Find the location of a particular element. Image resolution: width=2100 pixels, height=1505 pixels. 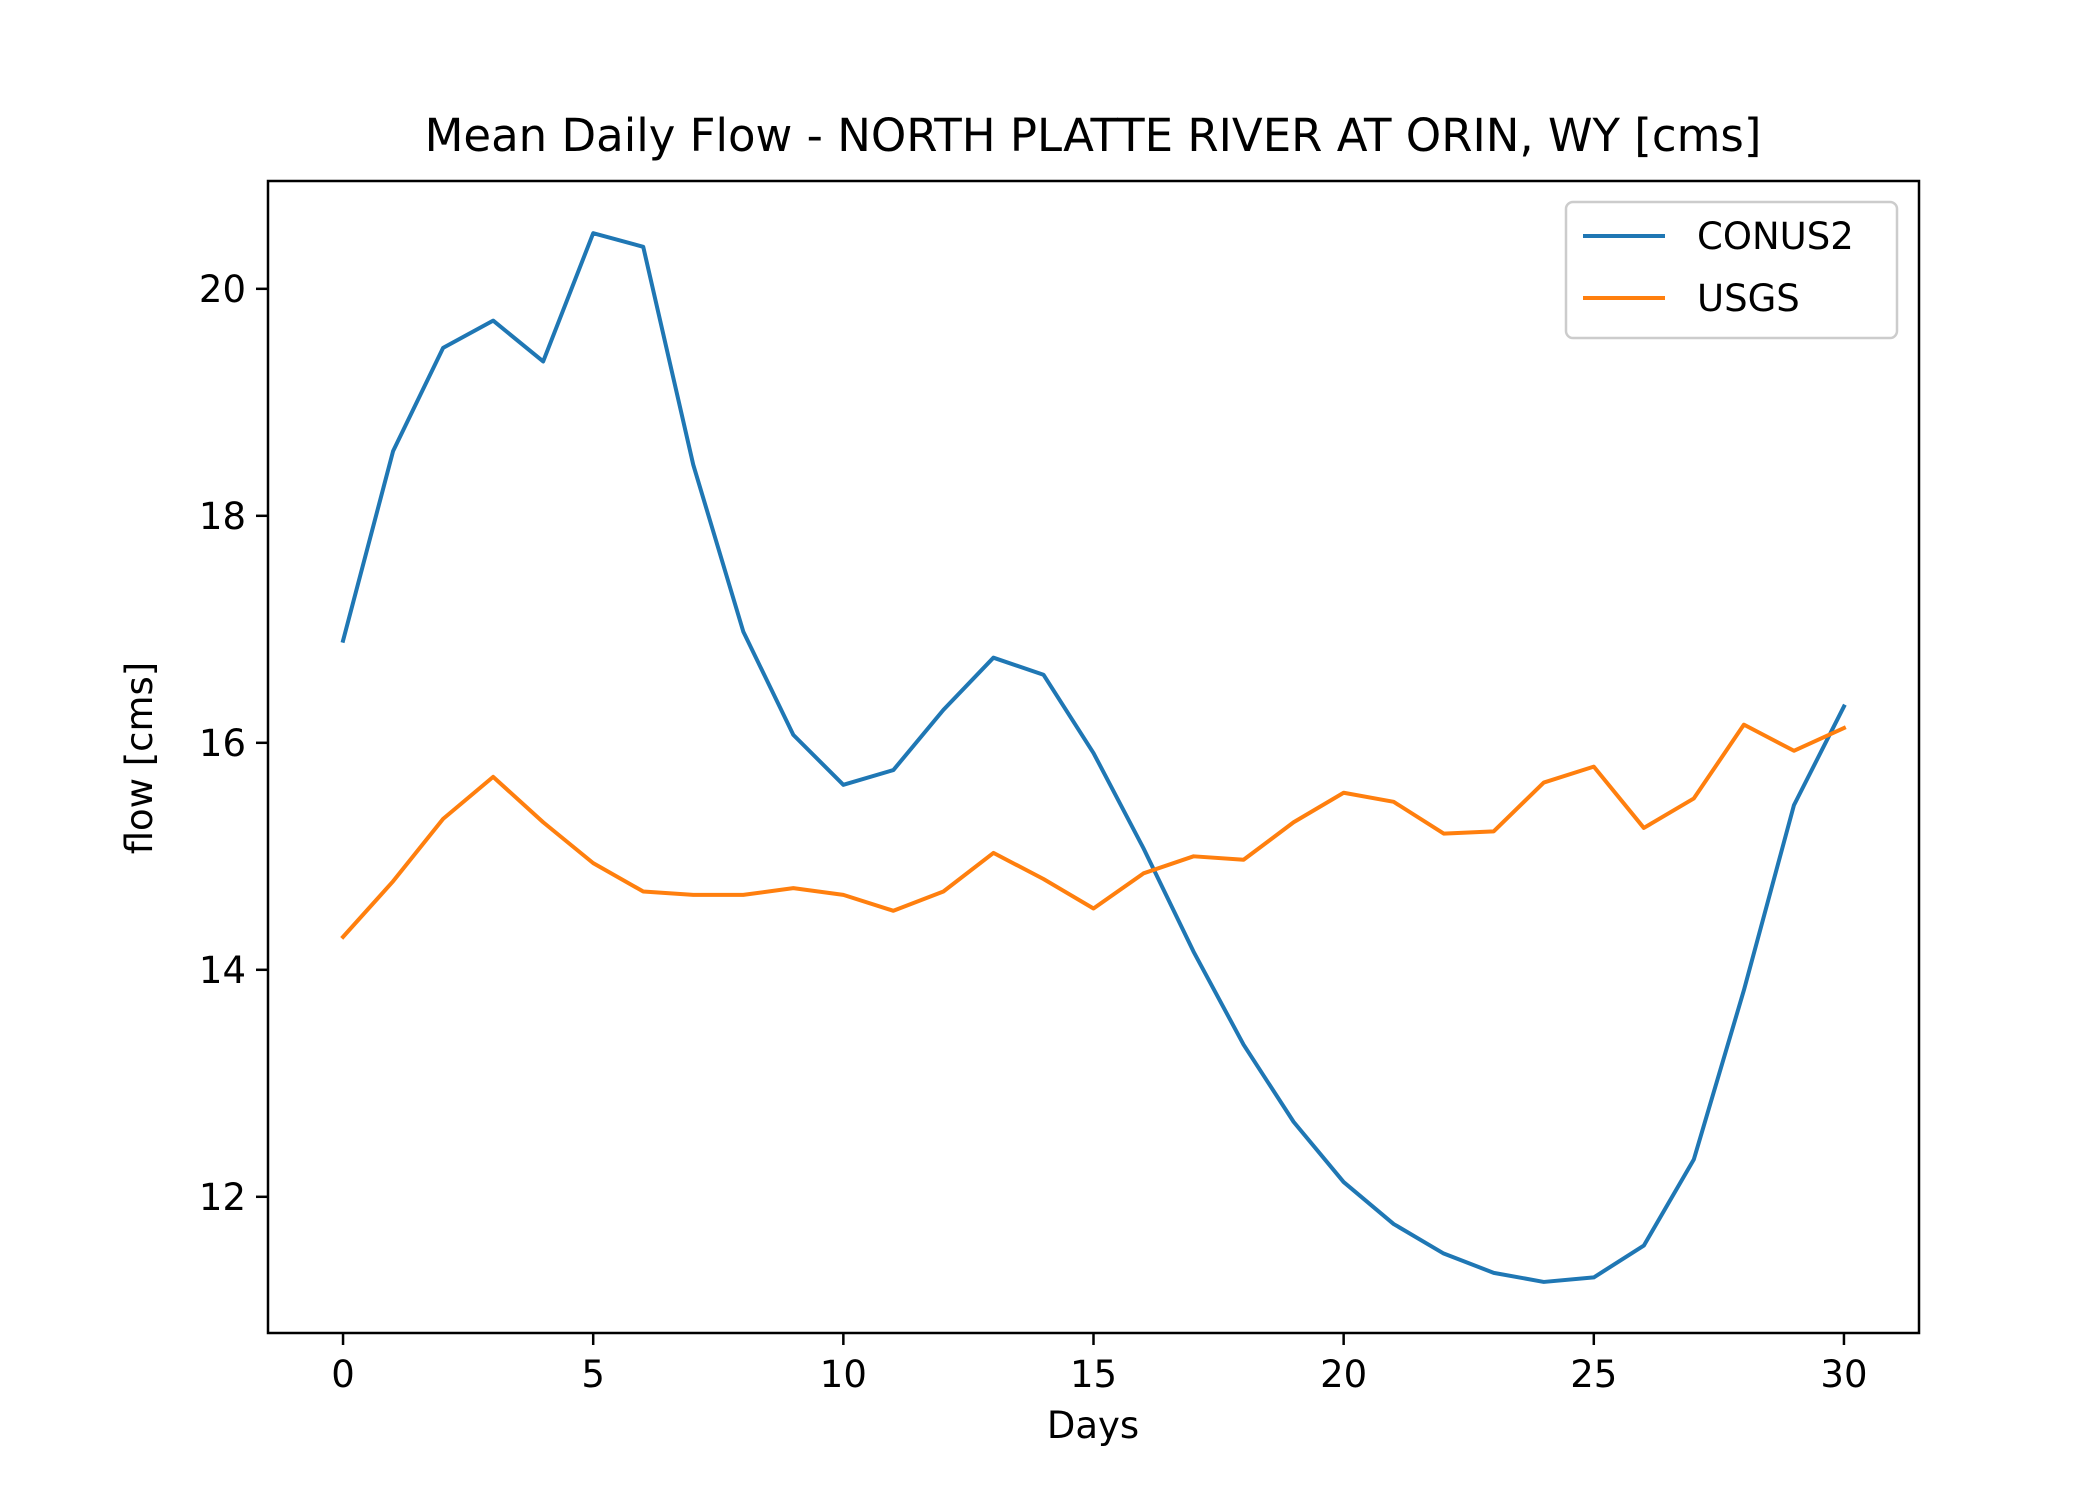

x-tick-label: 15 is located at coordinates (1093, 1374).